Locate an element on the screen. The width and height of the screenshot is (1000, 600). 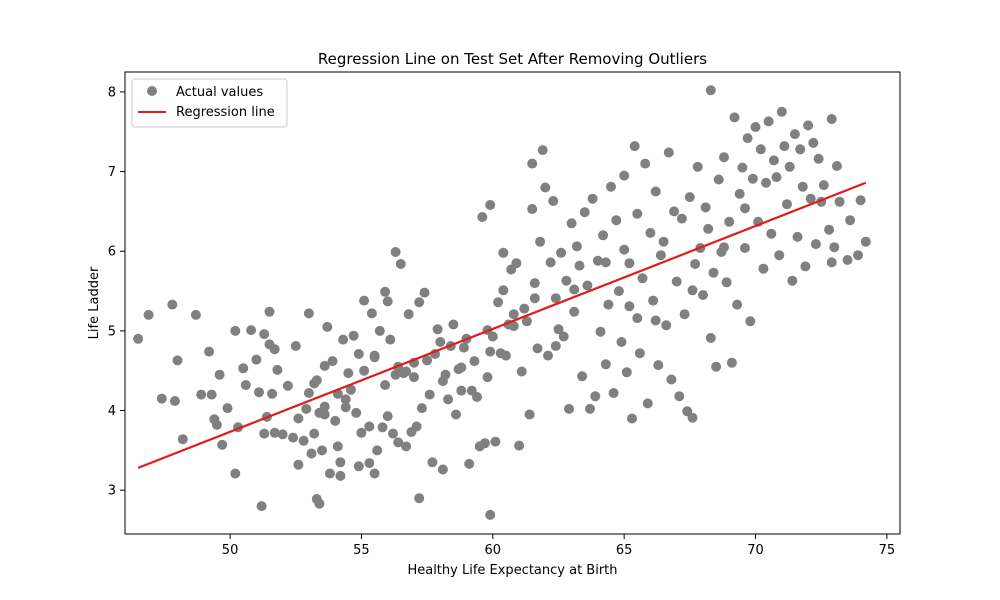
y-tick-label: 7 is located at coordinates (112, 172).